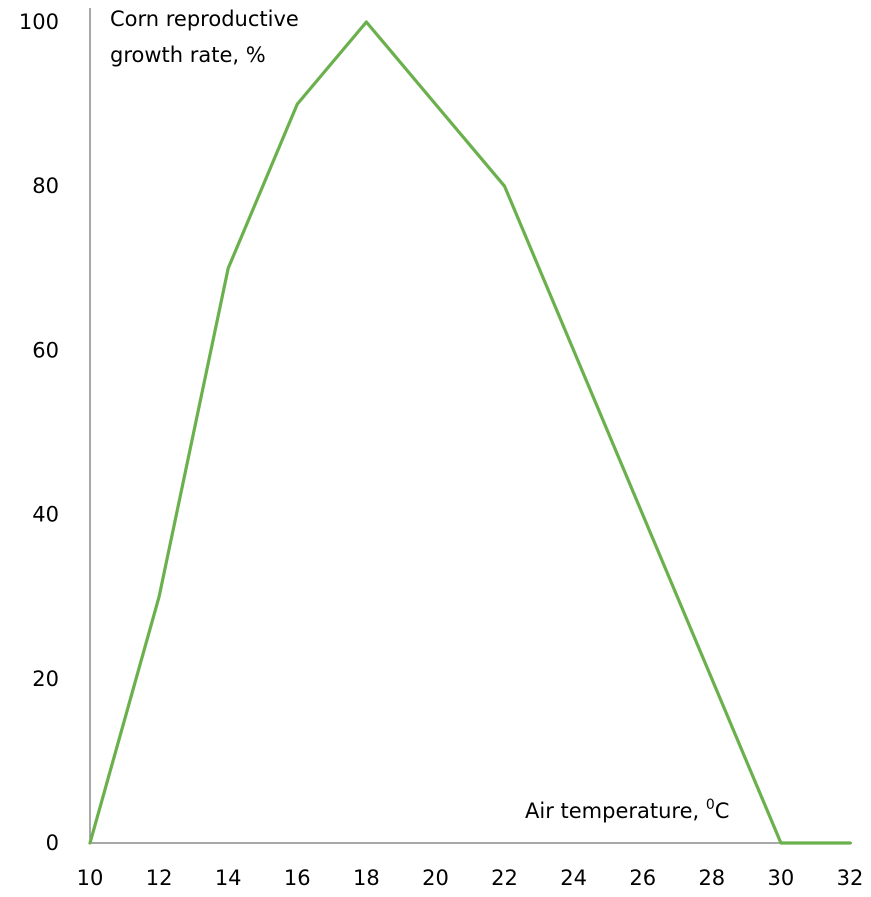  What do you see at coordinates (52, 843) in the screenshot?
I see `y-tick-label: 0` at bounding box center [52, 843].